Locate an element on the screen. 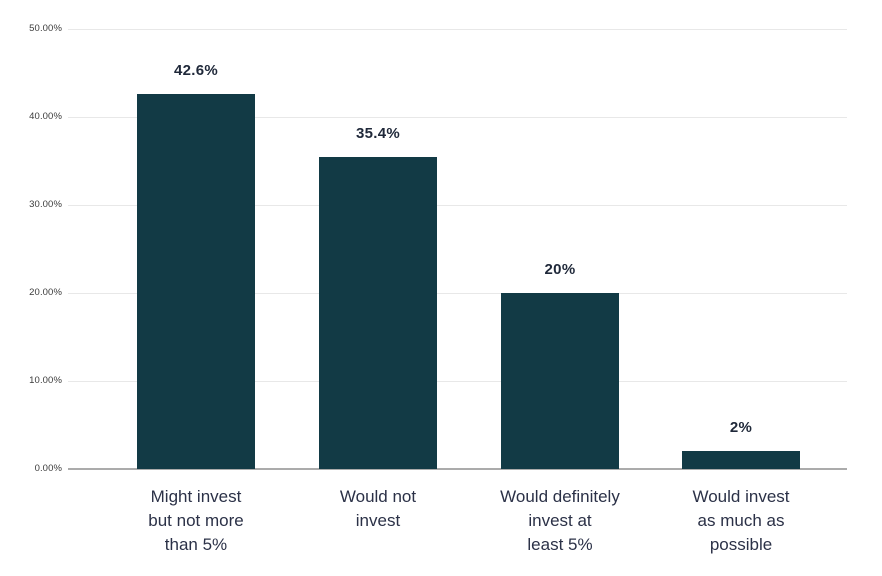 This screenshot has width=882, height=576. category-label-line: invest at is located at coordinates (560, 520).